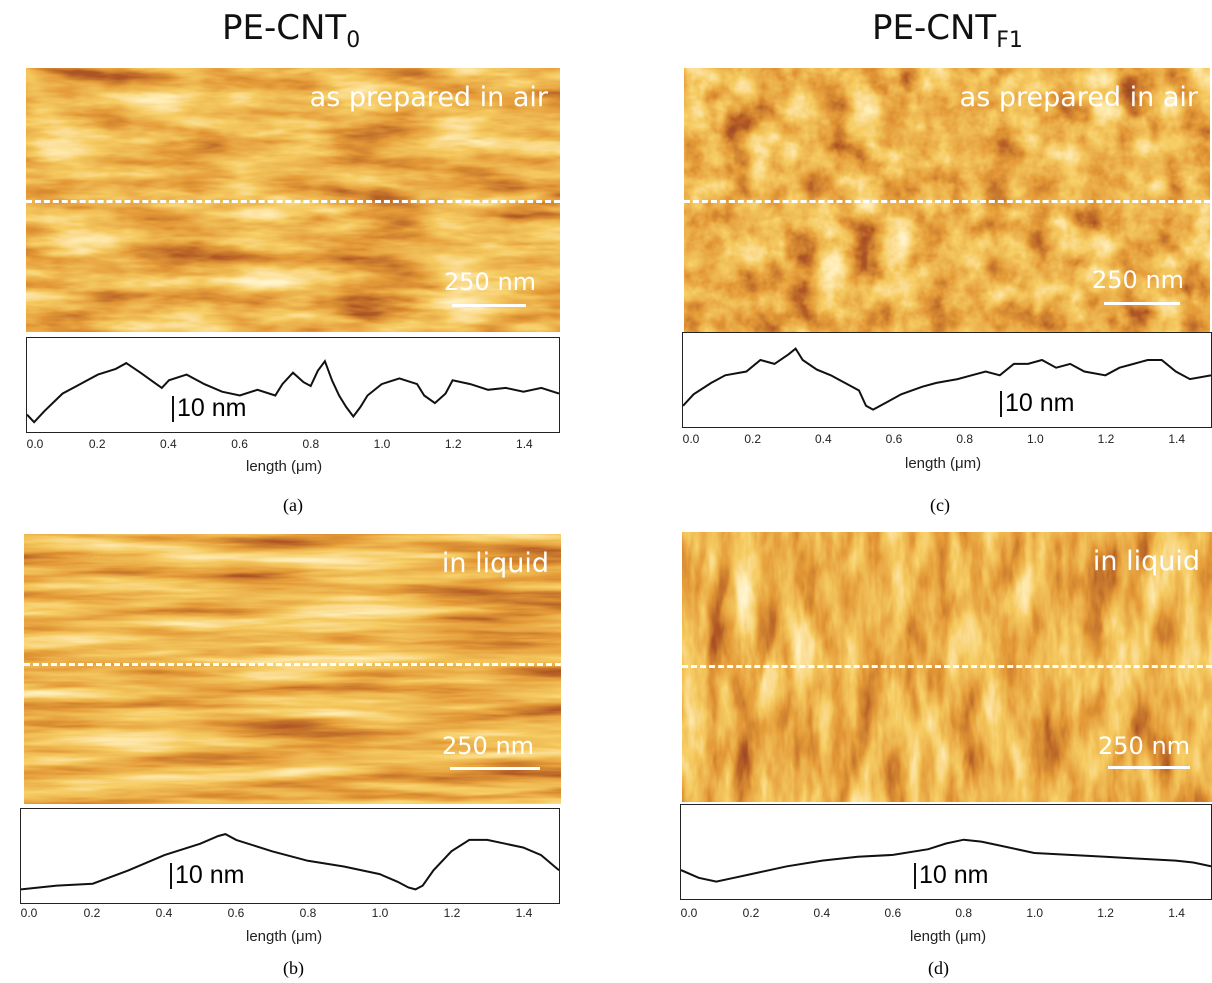  I want to click on x-tick-labels-b: 0.0 0.2 0.4 0.6 0.8 1.0 1.2 1.4, so click(290, 914).